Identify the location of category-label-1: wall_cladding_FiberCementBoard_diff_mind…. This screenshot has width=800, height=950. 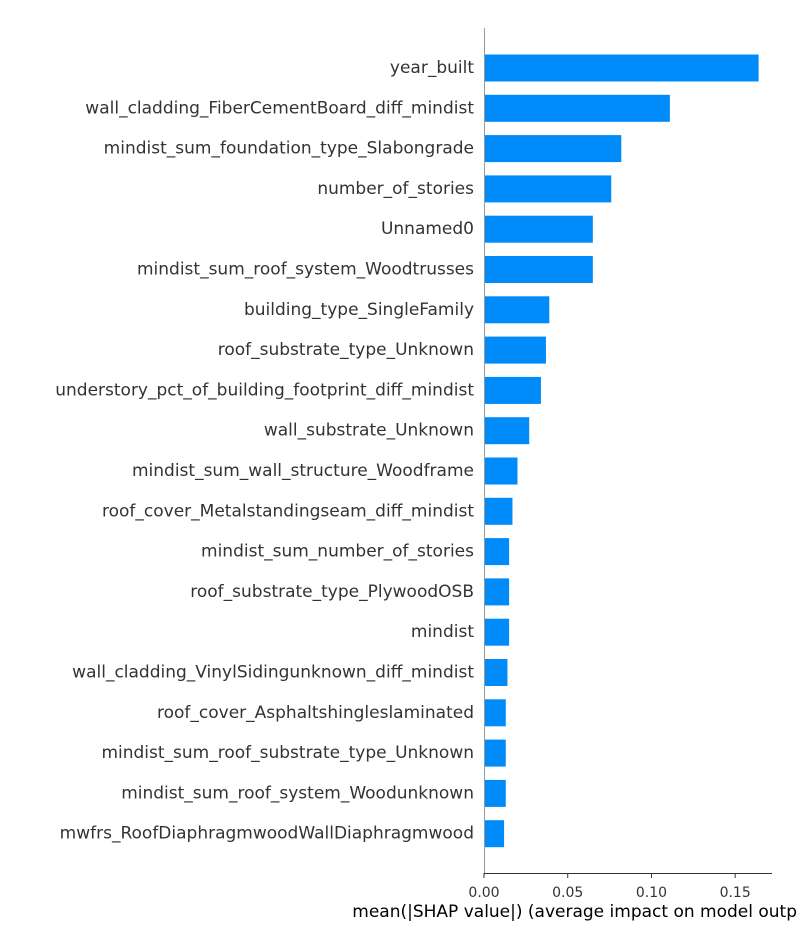
(279, 108).